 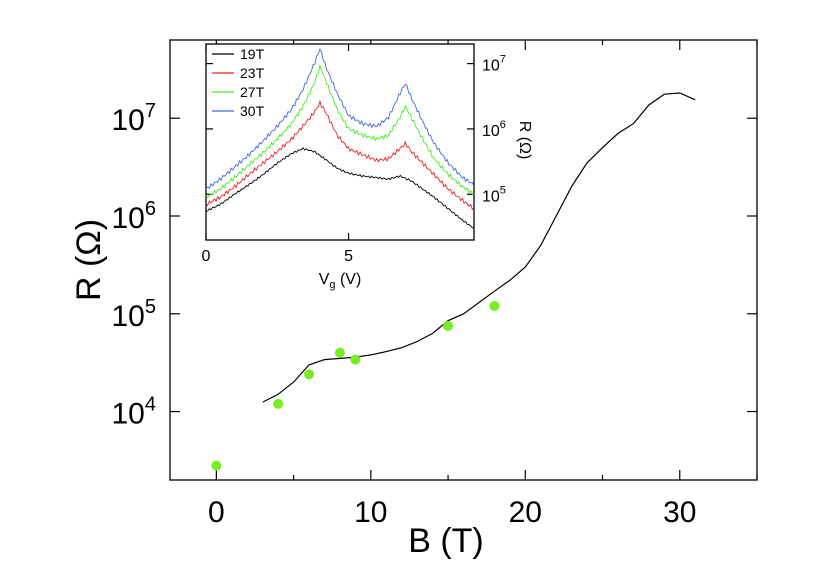 I want to click on legend-label-27T: 27T, so click(x=252, y=92).